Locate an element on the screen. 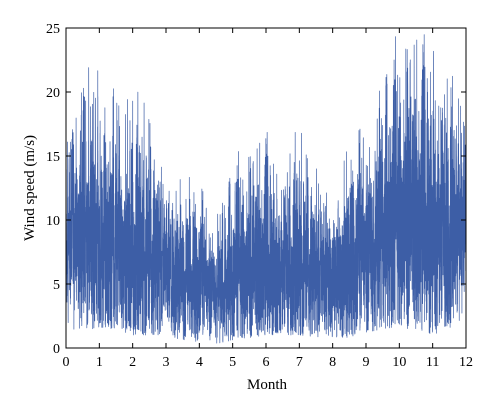 The height and width of the screenshot is (414, 500). x-tick-label: 9 is located at coordinates (366, 362).